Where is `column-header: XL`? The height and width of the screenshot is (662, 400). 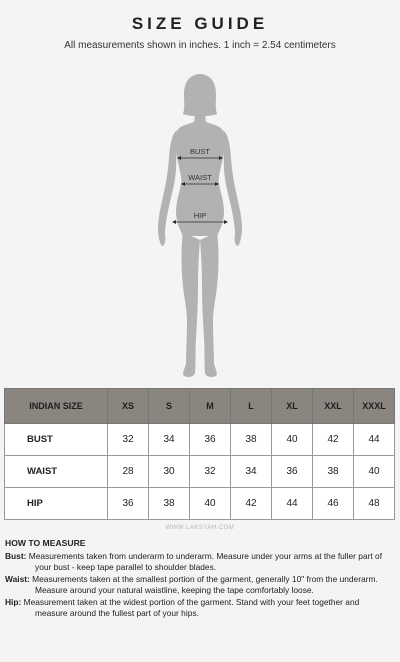
column-header: XL is located at coordinates (292, 406).